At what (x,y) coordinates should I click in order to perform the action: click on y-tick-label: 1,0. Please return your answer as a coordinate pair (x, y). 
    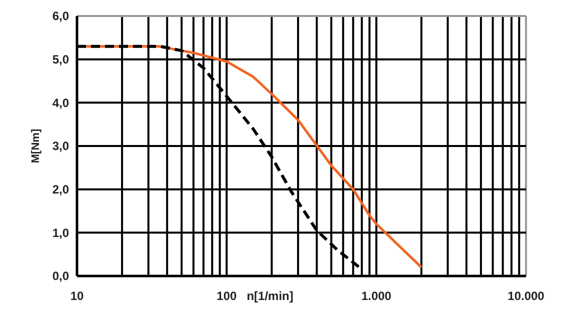
    Looking at the image, I should click on (61, 233).